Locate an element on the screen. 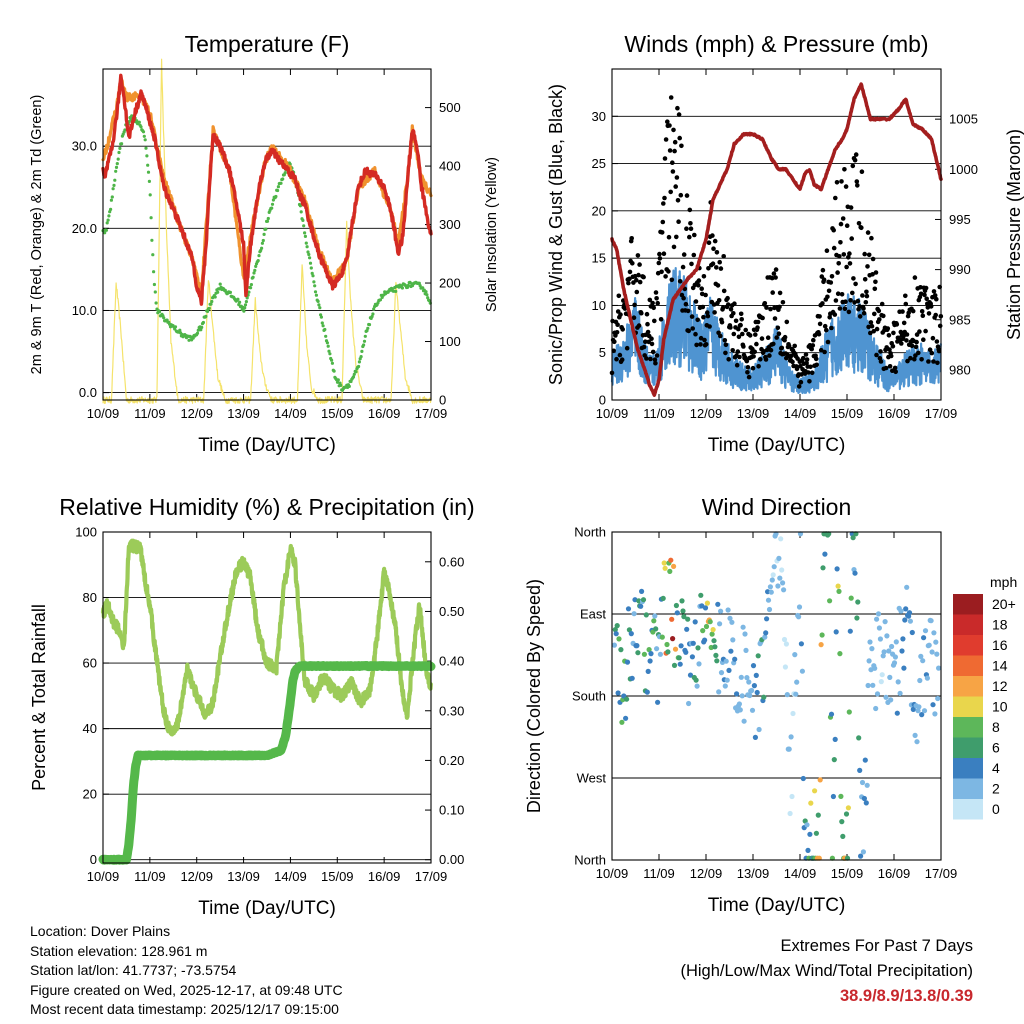 The image size is (1024, 1024). x-axis-label: Time (Day/UTC) is located at coordinates (267, 445).